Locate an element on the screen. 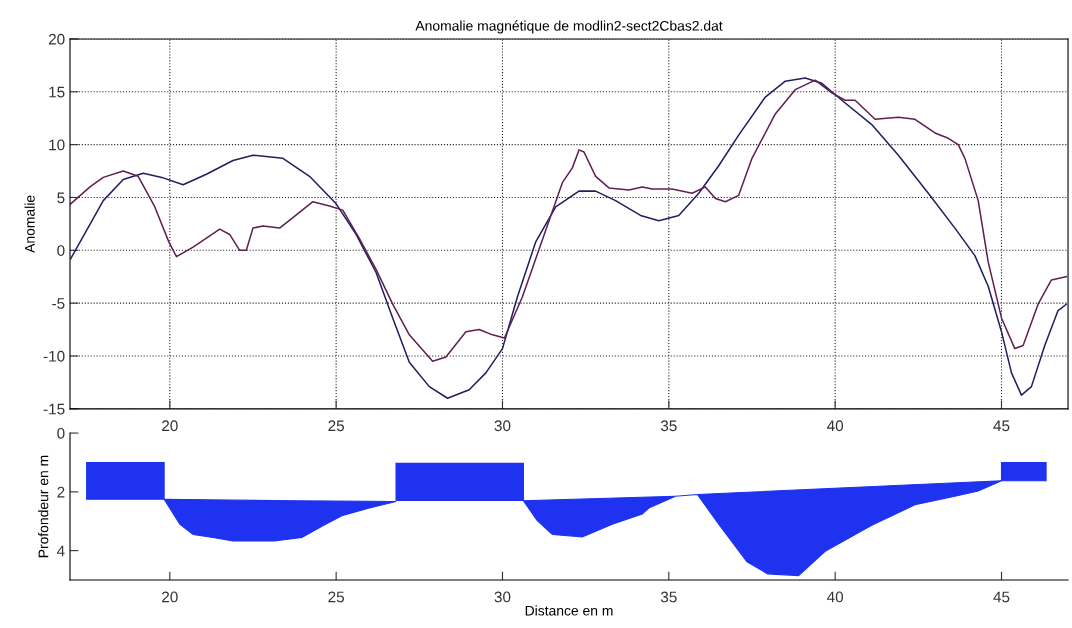 The width and height of the screenshot is (1072, 628). y-tick-label: 10 is located at coordinates (57, 145).